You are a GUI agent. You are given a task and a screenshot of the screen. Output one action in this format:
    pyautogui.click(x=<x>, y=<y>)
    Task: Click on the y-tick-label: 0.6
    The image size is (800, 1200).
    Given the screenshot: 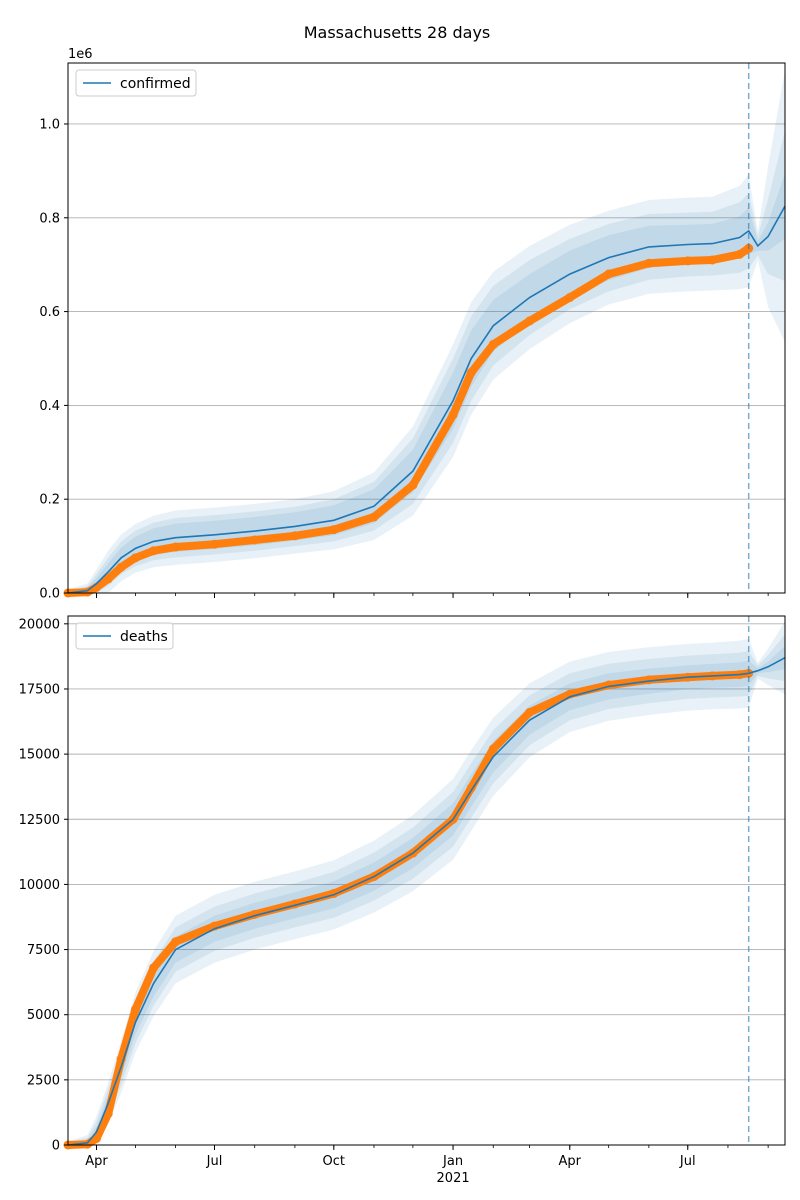 What is the action you would take?
    pyautogui.click(x=49, y=312)
    